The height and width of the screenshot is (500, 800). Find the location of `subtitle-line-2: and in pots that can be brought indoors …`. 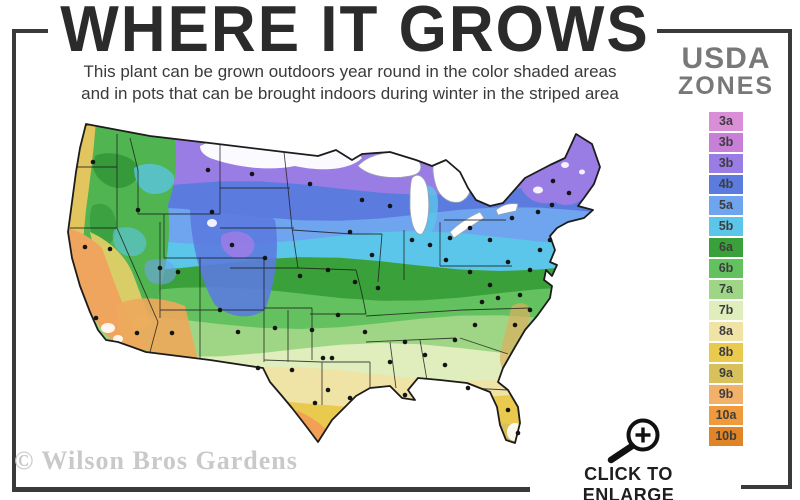

subtitle-line-2: and in pots that can be brought indoors … is located at coordinates (350, 94).